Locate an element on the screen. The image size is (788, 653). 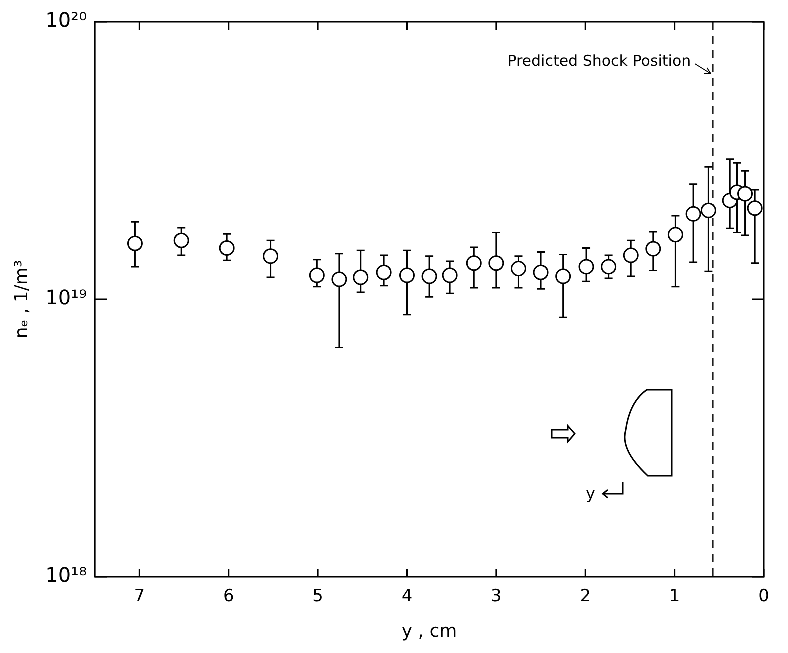
y-axis-title: nₑ , 1/m³ is located at coordinates (21, 299).